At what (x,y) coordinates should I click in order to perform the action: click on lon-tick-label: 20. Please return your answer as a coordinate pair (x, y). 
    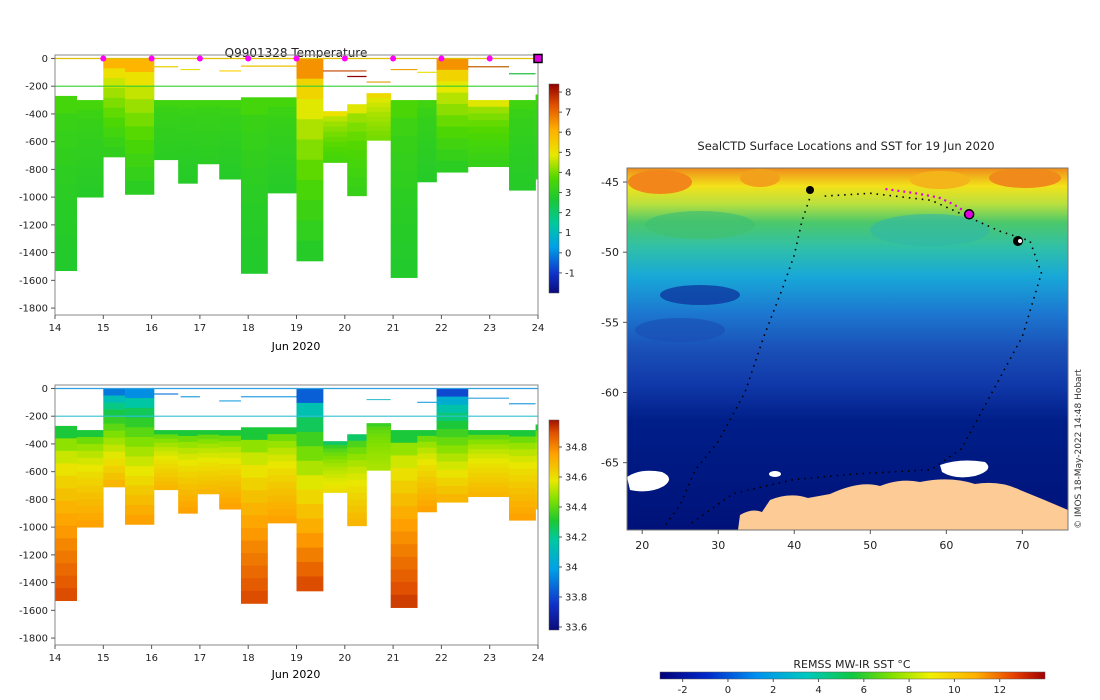
    Looking at the image, I should click on (642, 545).